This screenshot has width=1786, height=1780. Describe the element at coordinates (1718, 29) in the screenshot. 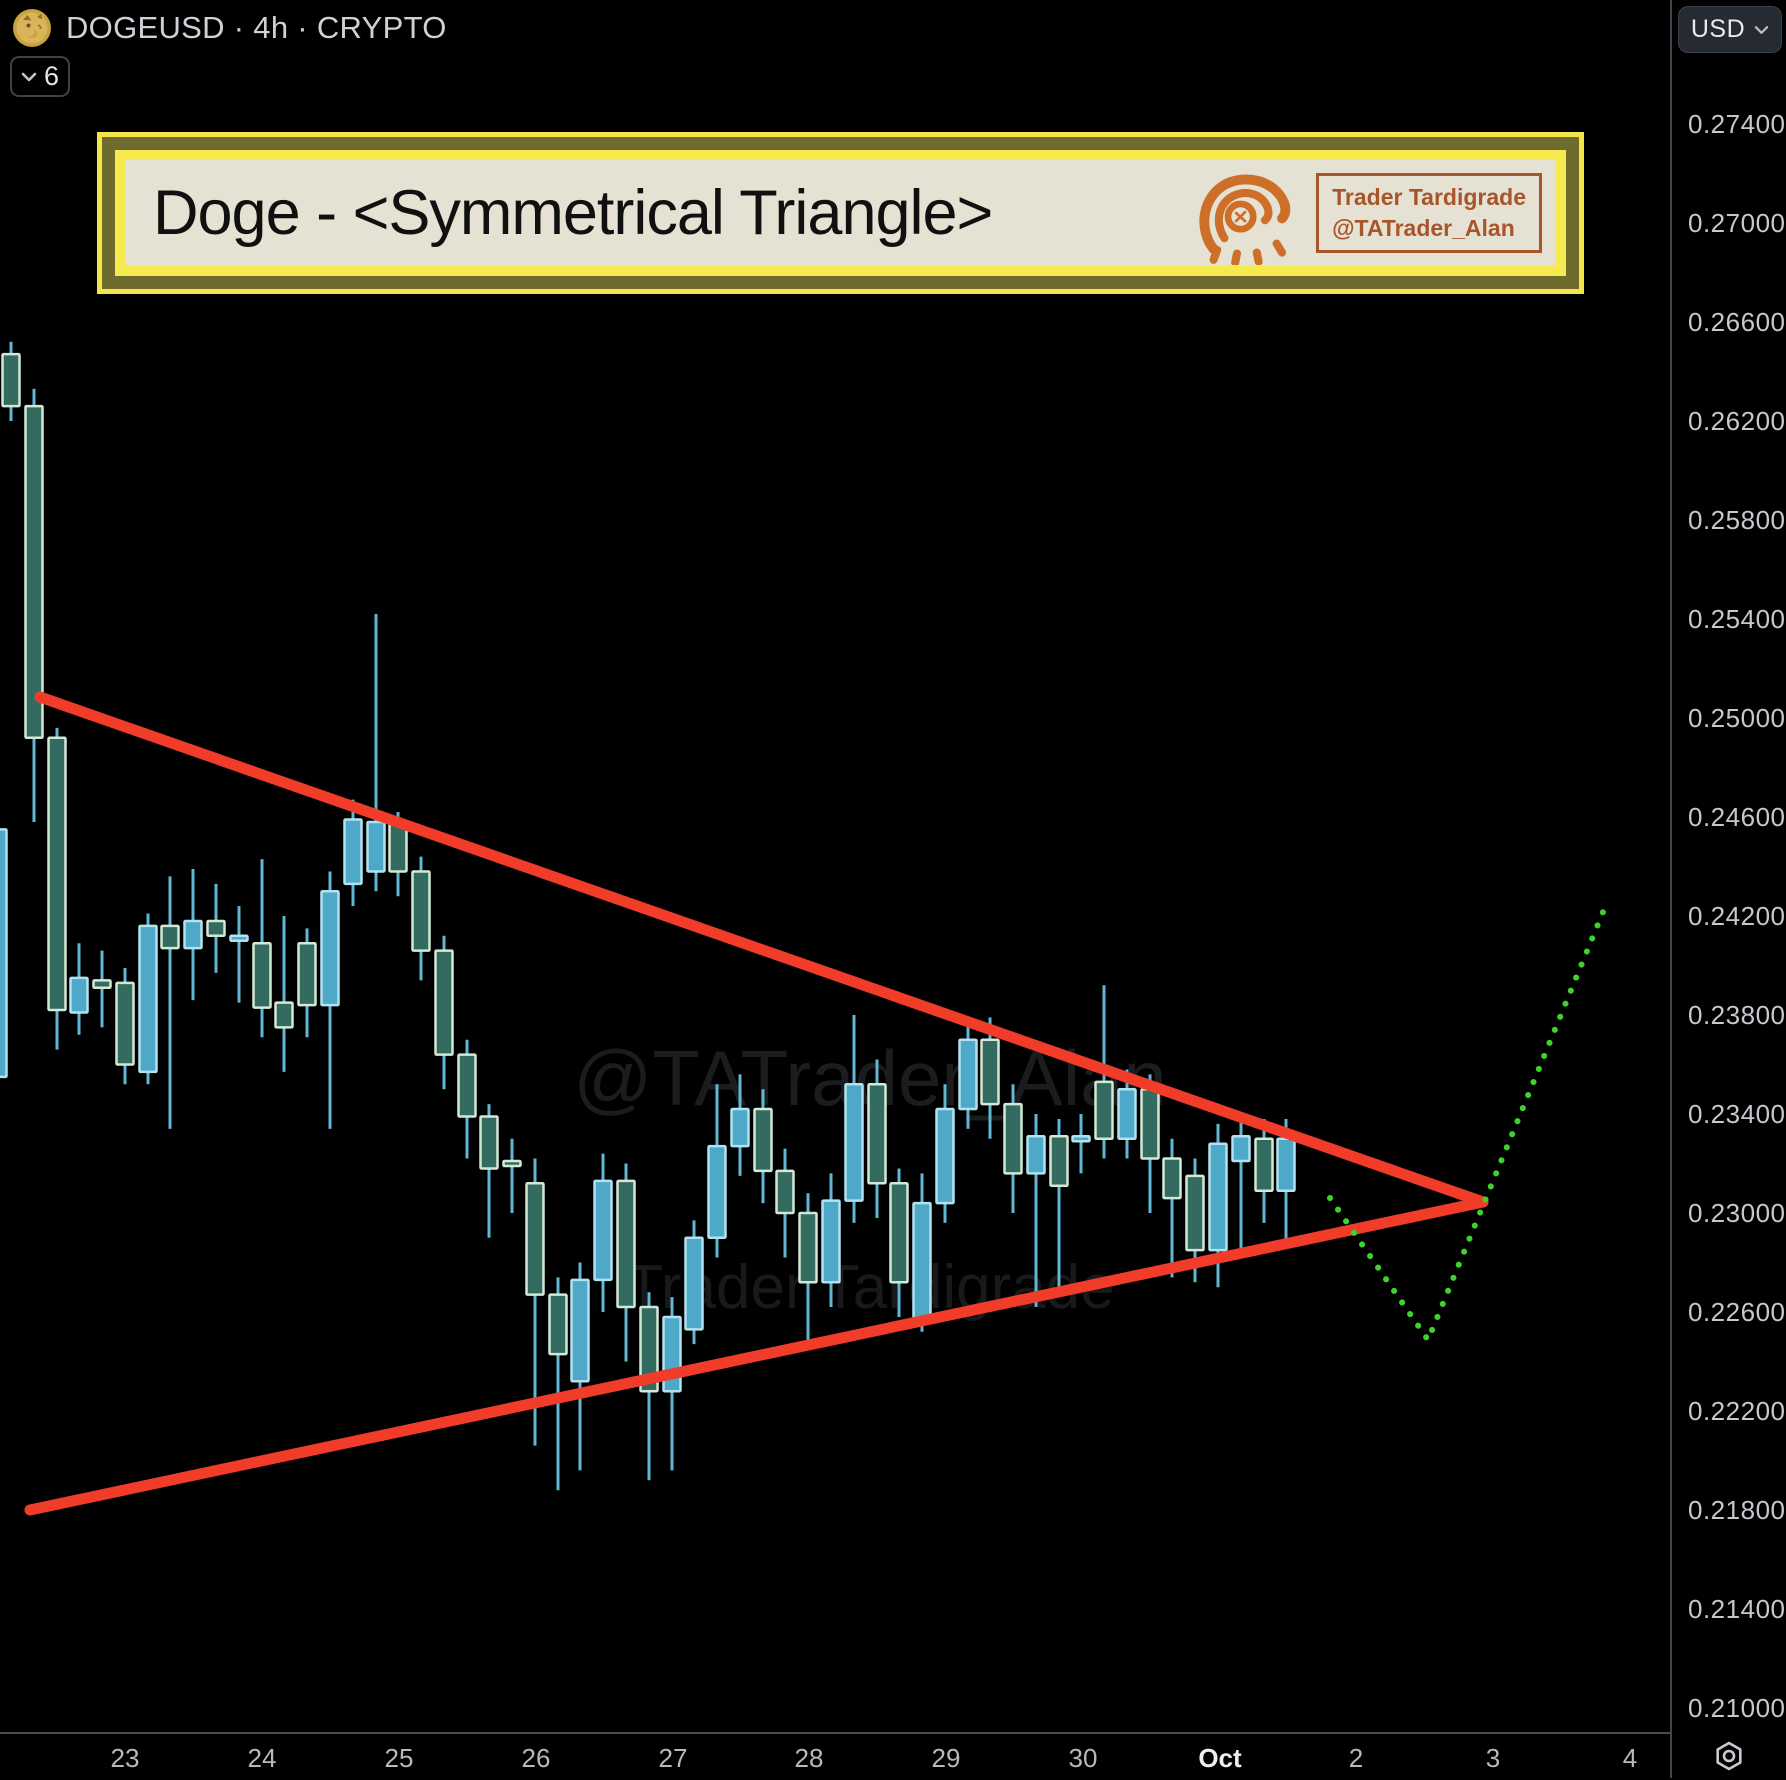

I see `currency-label: USD` at that location.